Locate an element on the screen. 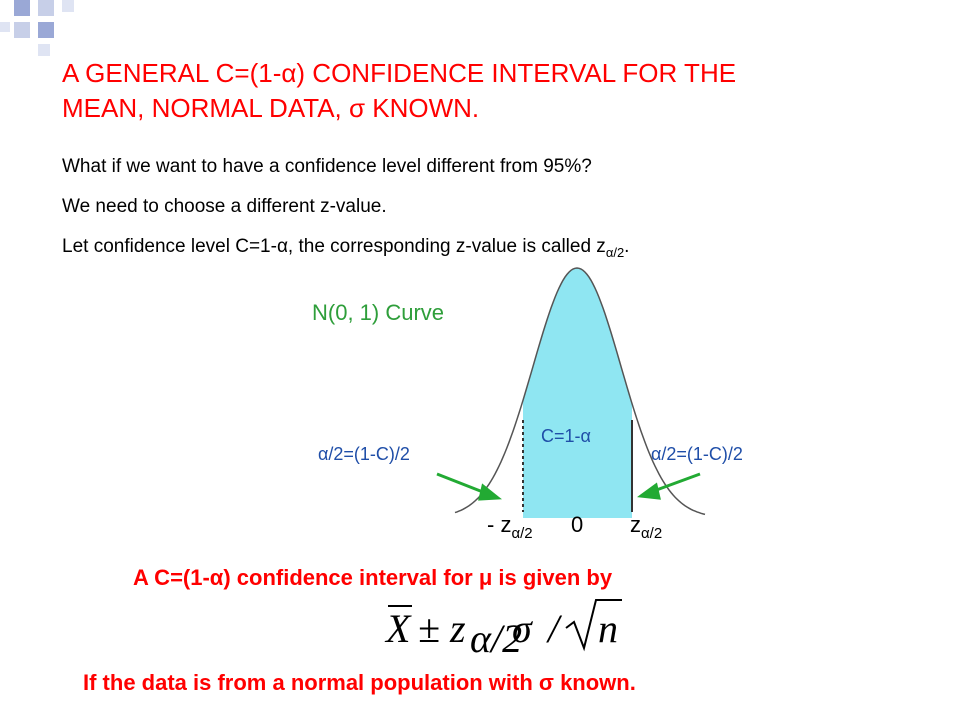 This screenshot has height=720, width=960. normal-curve is located at coordinates (580, 392).